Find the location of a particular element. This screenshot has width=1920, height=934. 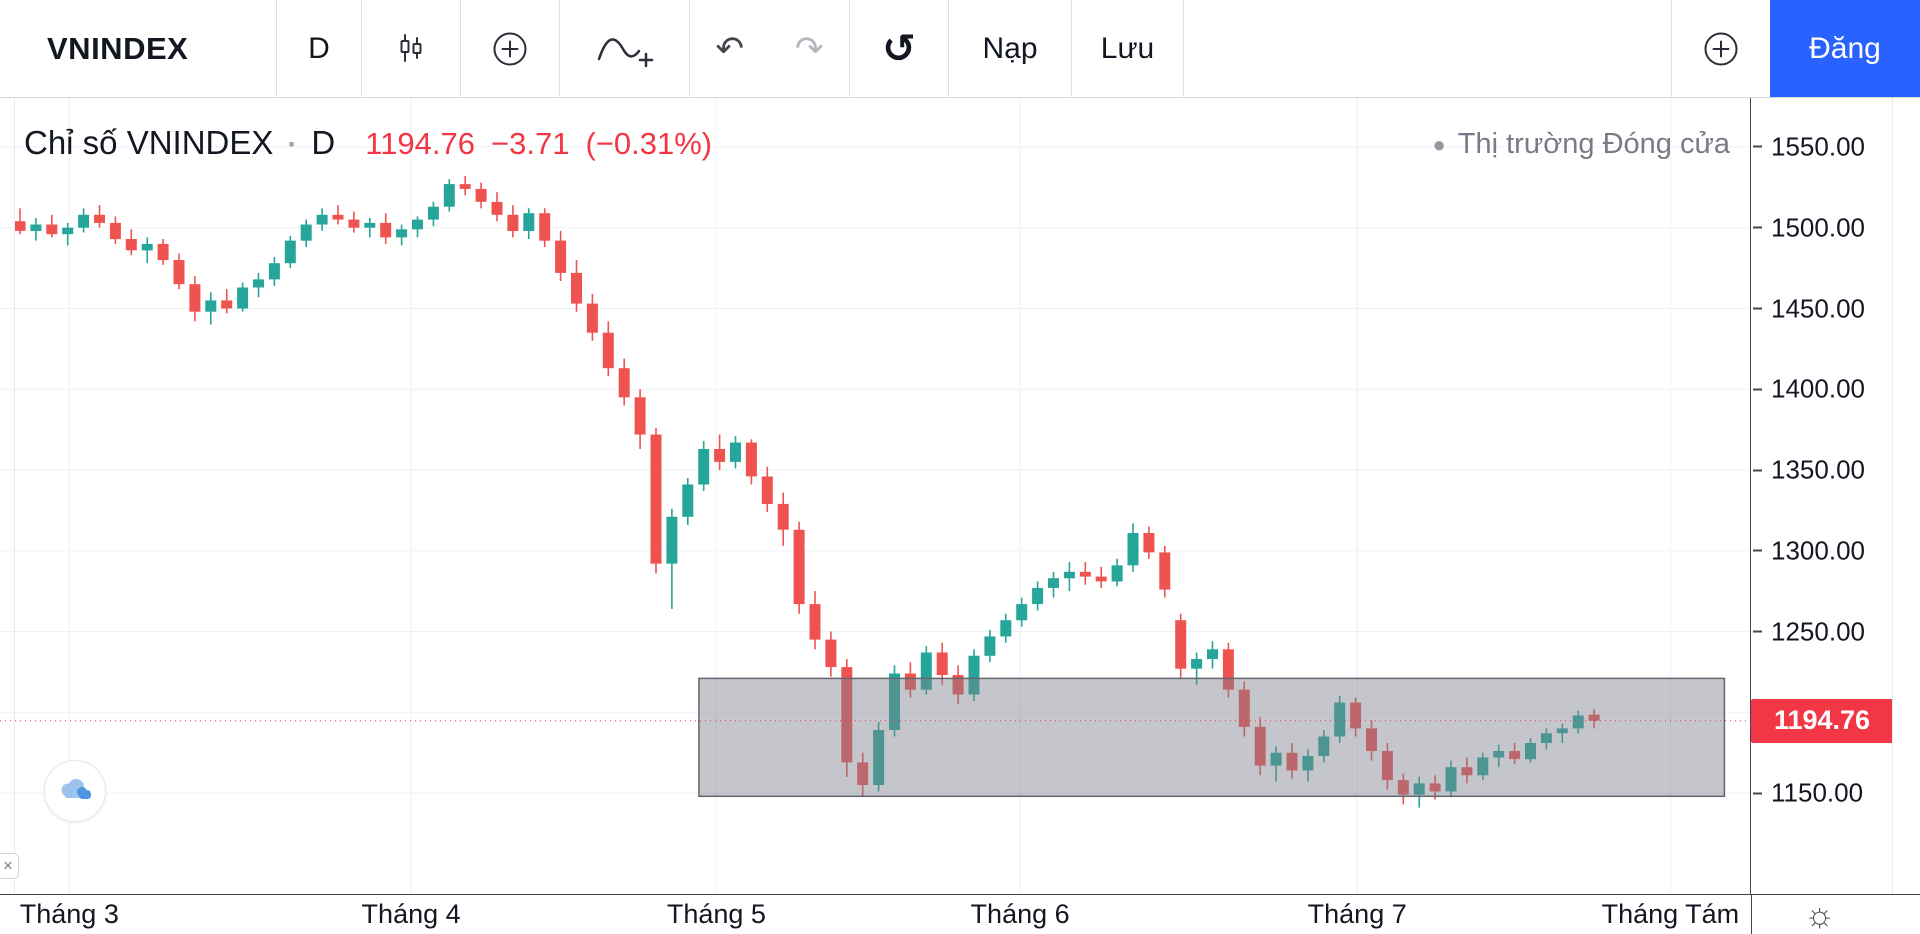

price-axis-divider is located at coordinates (1892, 496).